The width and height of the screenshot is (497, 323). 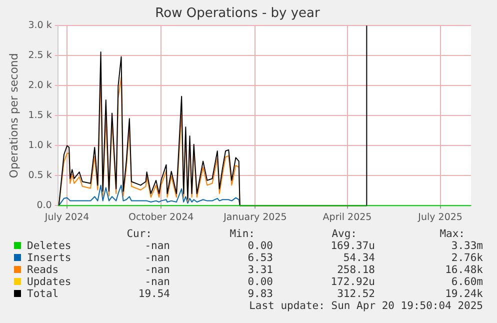 What do you see at coordinates (13, 115) in the screenshot?
I see `y-axis-title: Operations per second` at bounding box center [13, 115].